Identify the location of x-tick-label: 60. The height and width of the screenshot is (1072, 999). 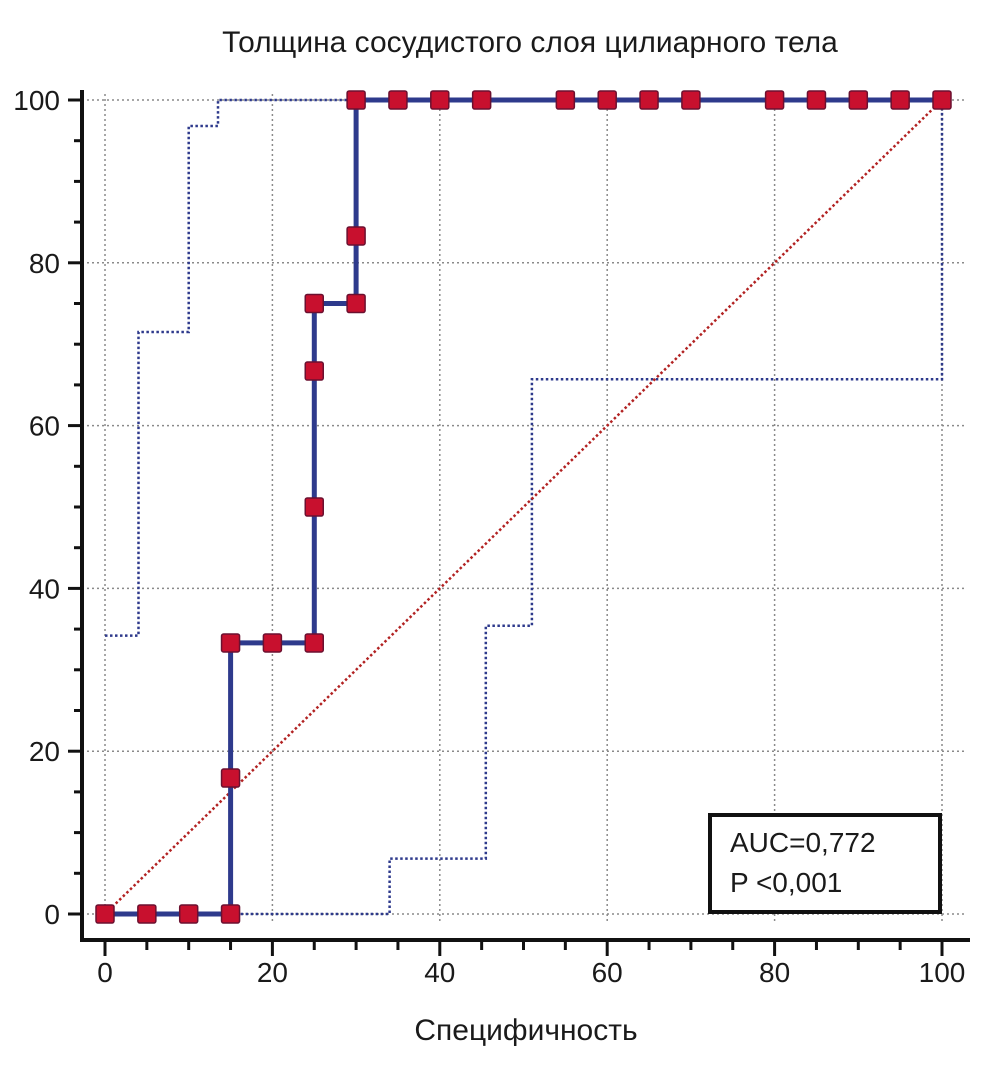
(607, 972).